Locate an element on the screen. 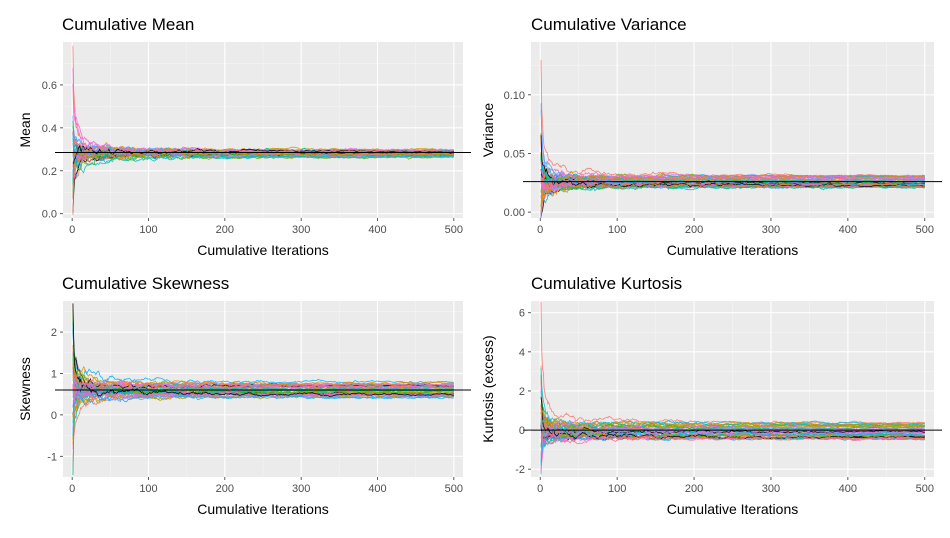 The image size is (950, 538). chart-title: Cumulative Variance is located at coordinates (609, 24).